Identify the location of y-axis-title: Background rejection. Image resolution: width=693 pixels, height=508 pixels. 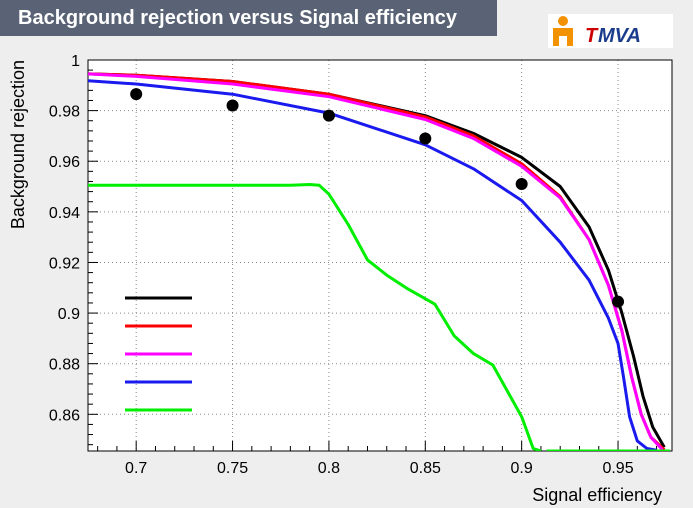
(18, 144).